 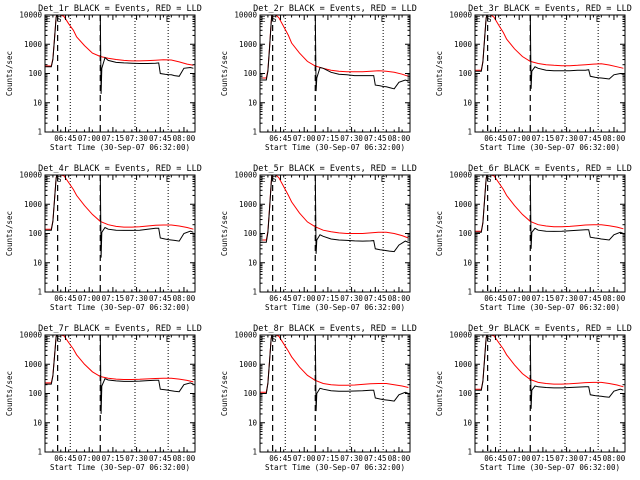 I want to click on y-tick-label: 100, so click(x=250, y=233).